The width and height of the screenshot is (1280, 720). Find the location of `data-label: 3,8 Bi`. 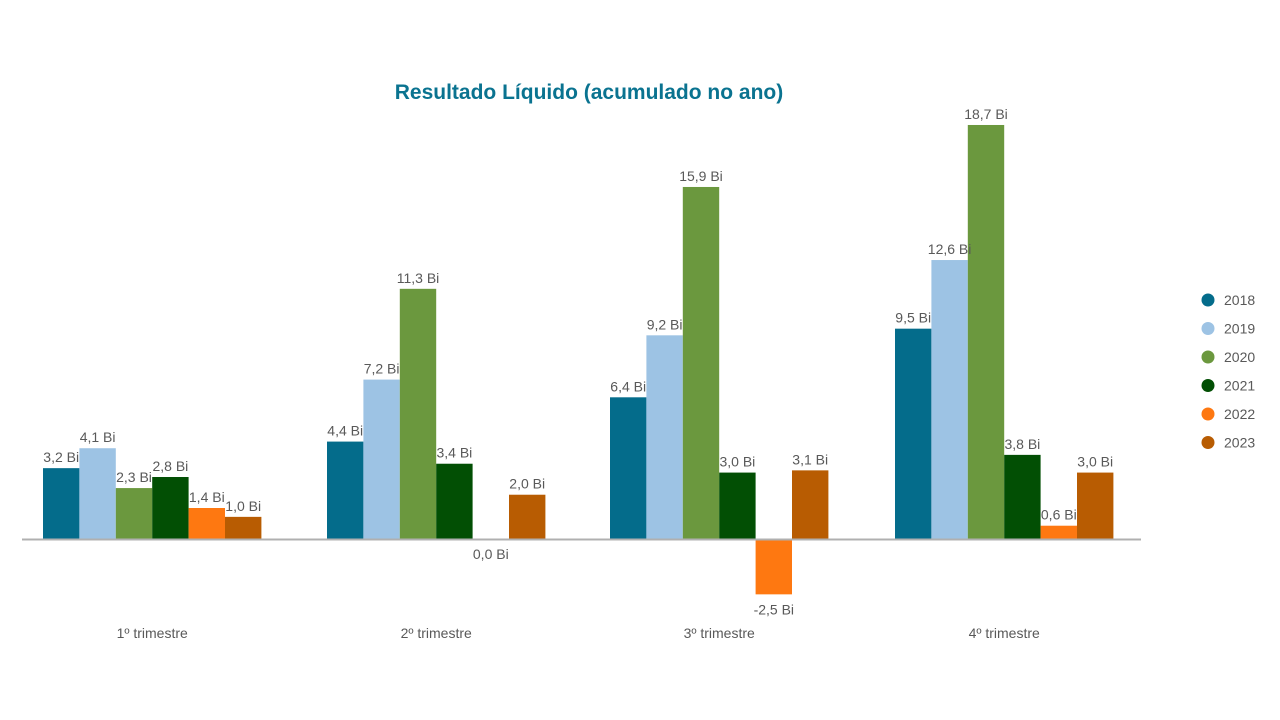

data-label: 3,8 Bi is located at coordinates (1022, 444).